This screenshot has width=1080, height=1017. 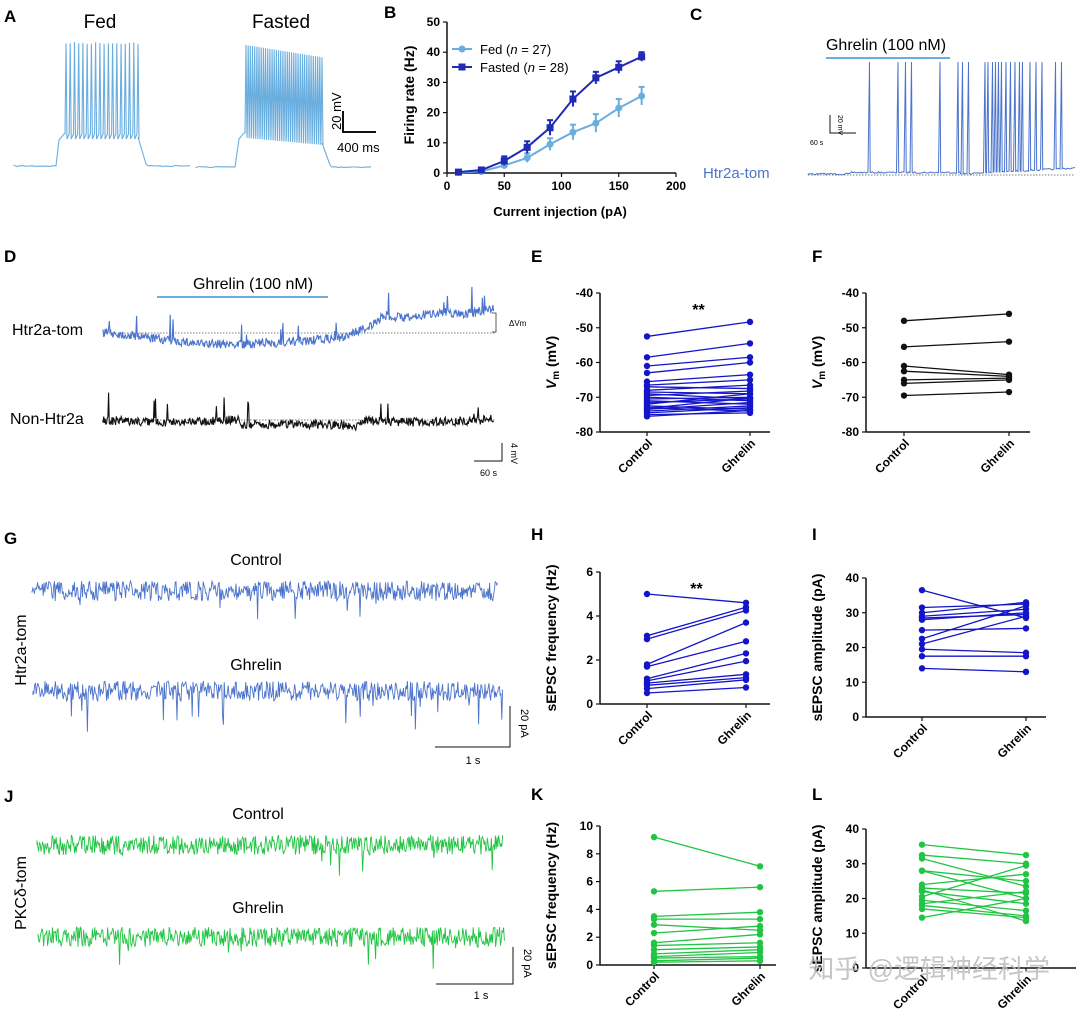 I want to click on panel-c: C Ghrelin (100 nM) 20 mV 60 s Htr2a-tom, so click(x=883, y=93).